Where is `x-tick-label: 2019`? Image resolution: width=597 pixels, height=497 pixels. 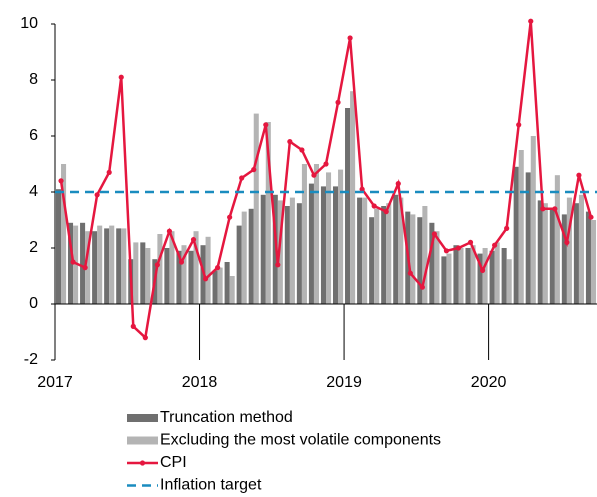
x-tick-label: 2019 is located at coordinates (344, 382).